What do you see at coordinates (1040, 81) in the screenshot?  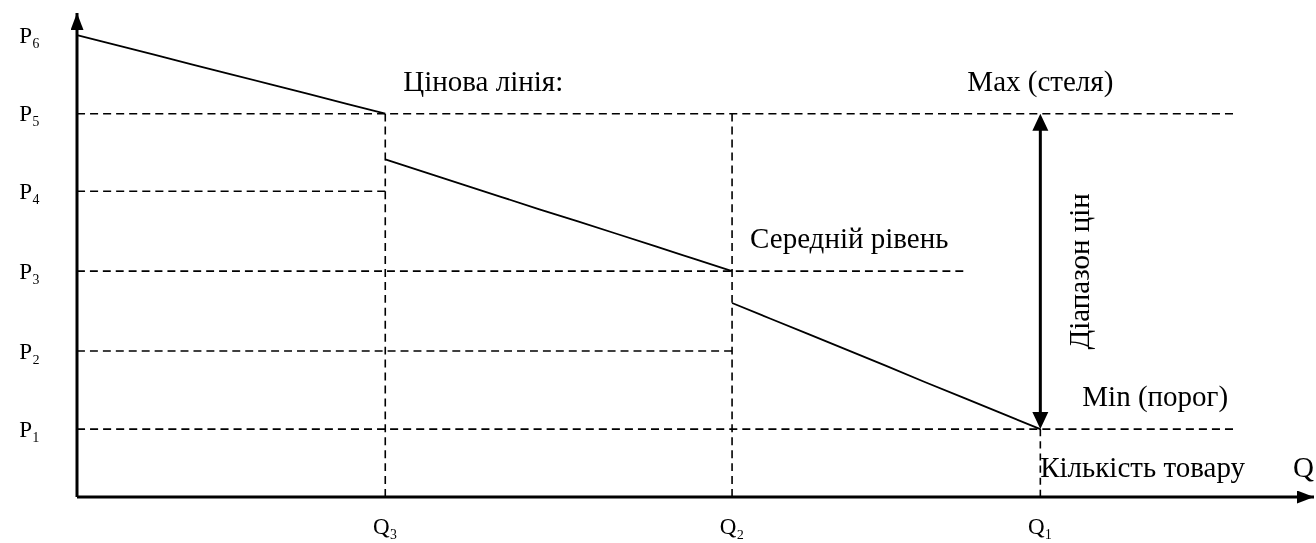 I see `annotation: Max (стеля)` at bounding box center [1040, 81].